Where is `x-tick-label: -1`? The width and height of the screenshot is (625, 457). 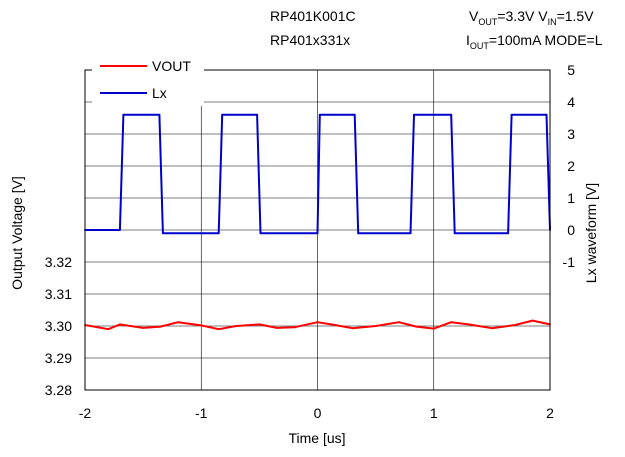 x-tick-label: -1 is located at coordinates (201, 413).